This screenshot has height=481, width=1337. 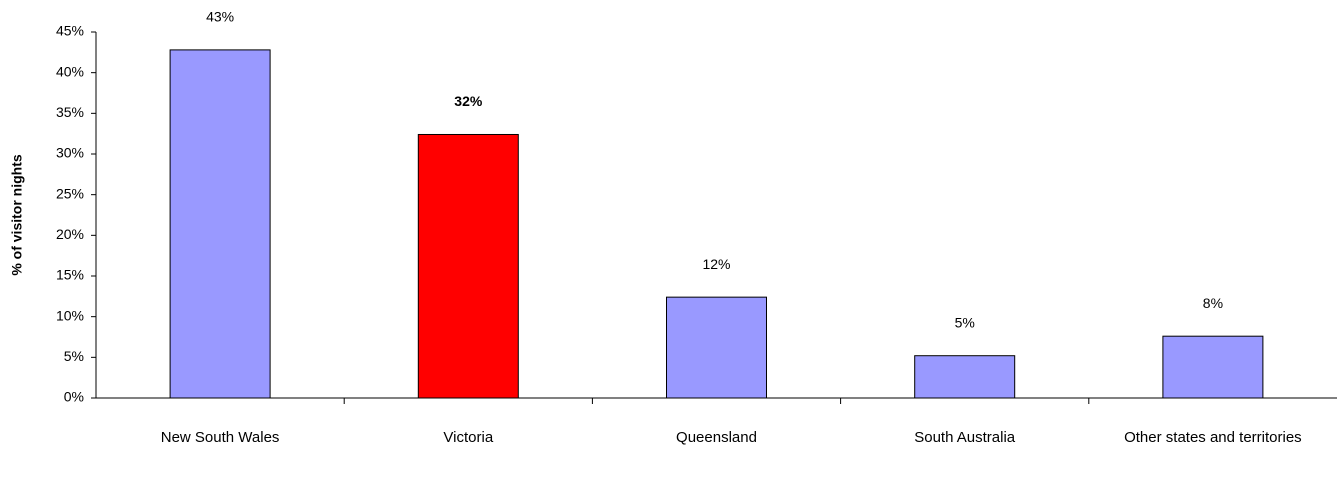 What do you see at coordinates (70, 112) in the screenshot?
I see `y-tick-label: 35%` at bounding box center [70, 112].